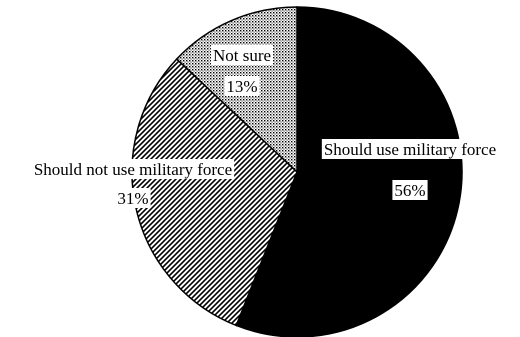  I want to click on slice-label: Not sure, so click(242, 55).